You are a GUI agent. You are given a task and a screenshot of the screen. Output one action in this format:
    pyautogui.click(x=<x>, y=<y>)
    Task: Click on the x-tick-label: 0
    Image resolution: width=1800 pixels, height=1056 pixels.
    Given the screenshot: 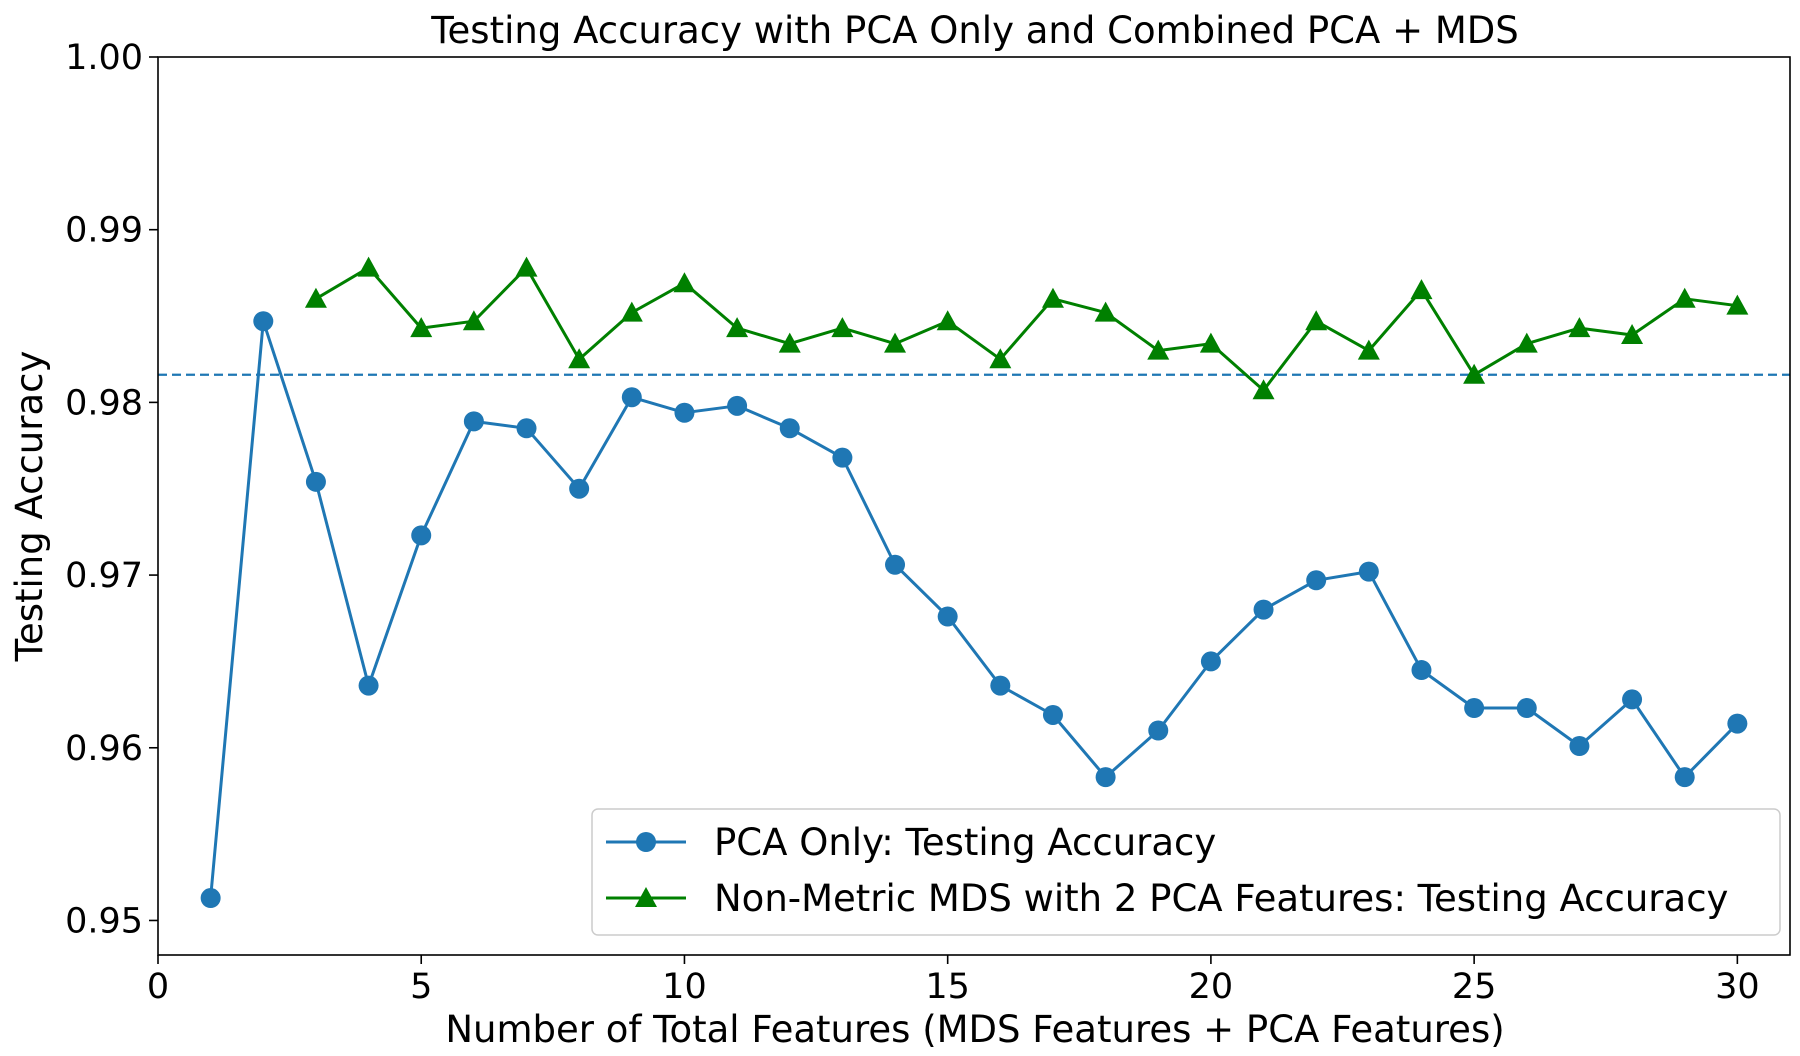 What is the action you would take?
    pyautogui.click(x=158, y=987)
    